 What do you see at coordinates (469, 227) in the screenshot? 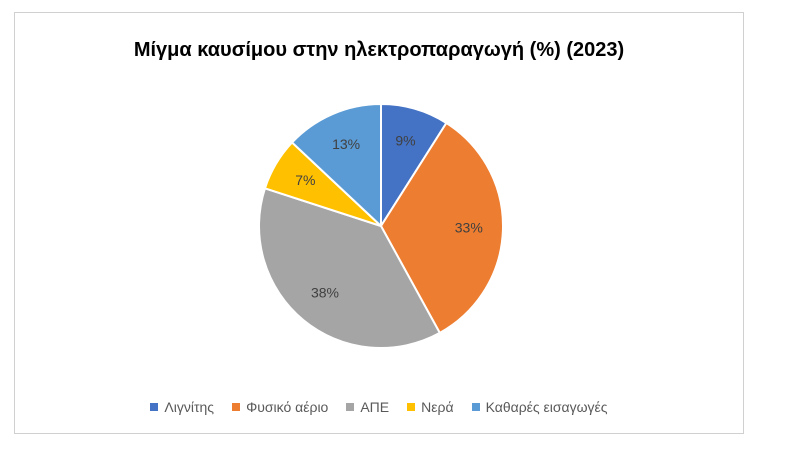
I see `data-label-2: 33%` at bounding box center [469, 227].